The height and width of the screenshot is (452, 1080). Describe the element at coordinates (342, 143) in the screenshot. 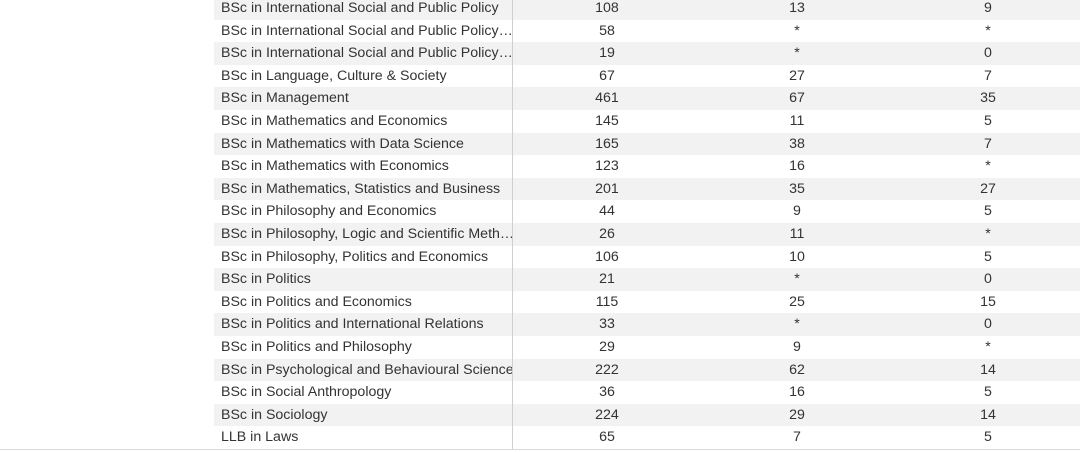

I see `programme-name-cell: BSc in Mathematics with Data Science` at that location.